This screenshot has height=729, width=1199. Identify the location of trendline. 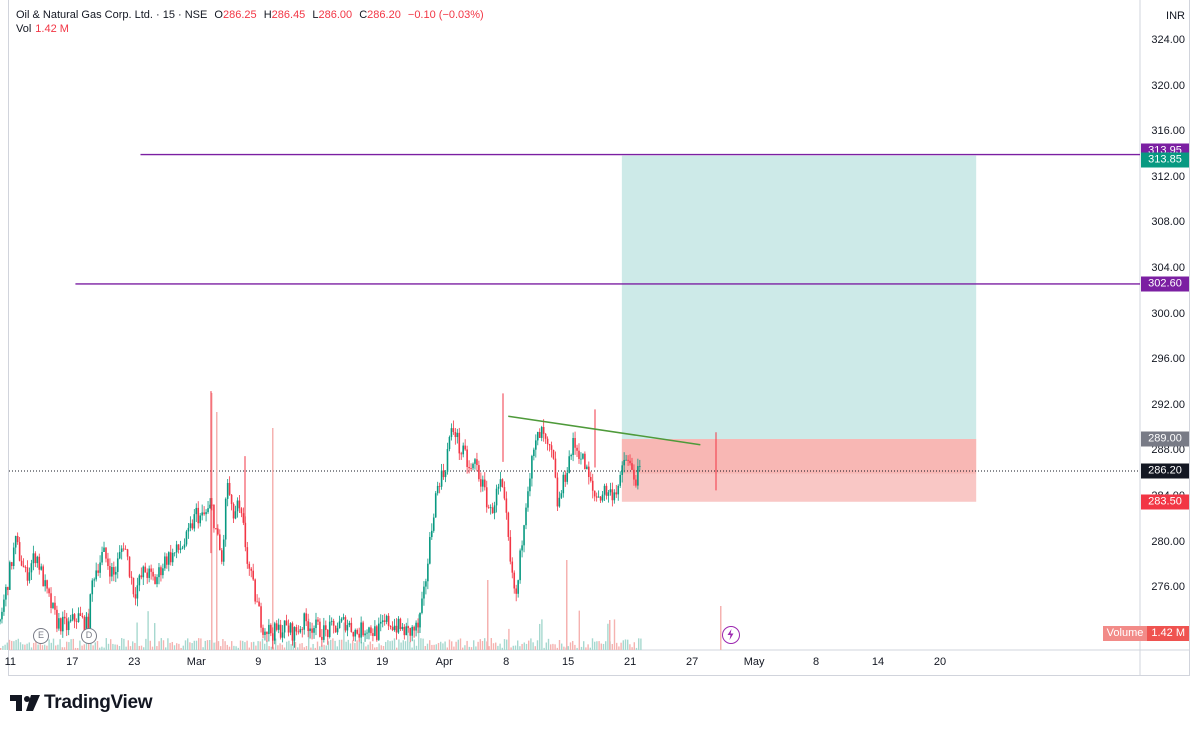
(604, 430).